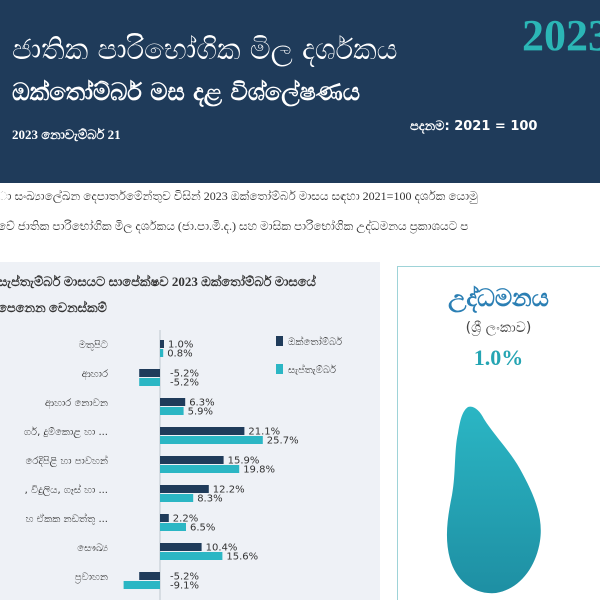  I want to click on inflation-subtitle: (ශ්‍රී ලංකාව), so click(498, 328).